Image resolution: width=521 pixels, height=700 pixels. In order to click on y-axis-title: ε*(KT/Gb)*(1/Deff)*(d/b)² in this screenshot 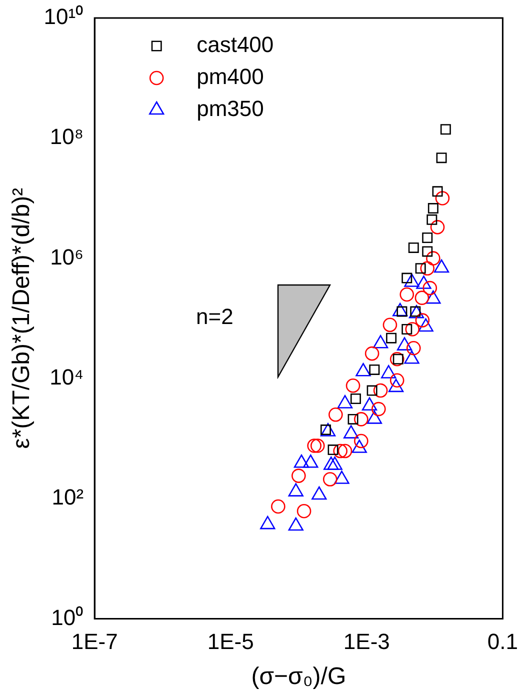, I will do `click(22, 318)`.